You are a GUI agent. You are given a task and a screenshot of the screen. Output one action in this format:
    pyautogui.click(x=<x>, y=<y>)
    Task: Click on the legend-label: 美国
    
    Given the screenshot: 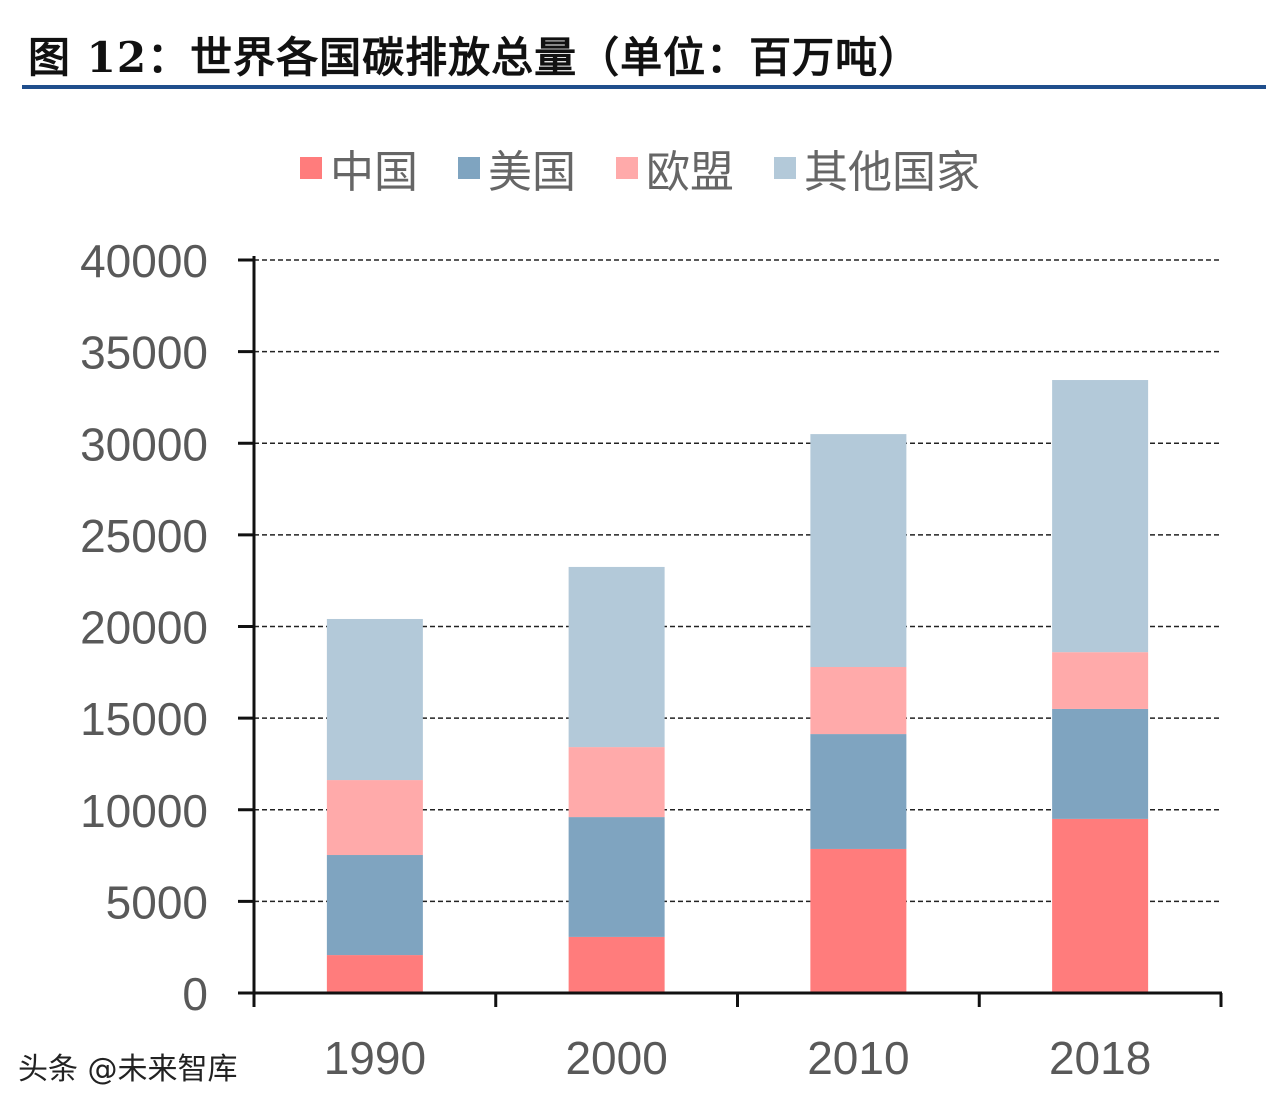 What is the action you would take?
    pyautogui.click(x=532, y=172)
    